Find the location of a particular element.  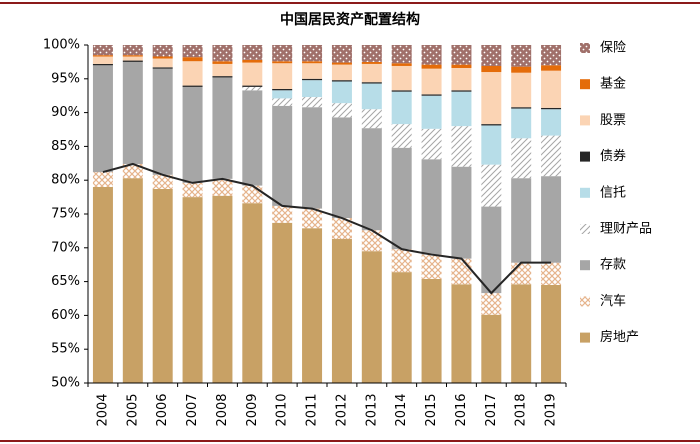

x-tick-label: 2018 is located at coordinates (521, 409).